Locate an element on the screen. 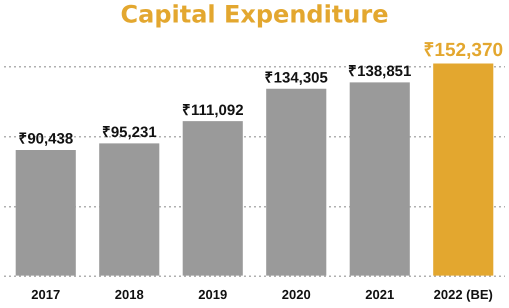 The height and width of the screenshot is (308, 509). chart-title: Capital Expenditure is located at coordinates (254, 14).